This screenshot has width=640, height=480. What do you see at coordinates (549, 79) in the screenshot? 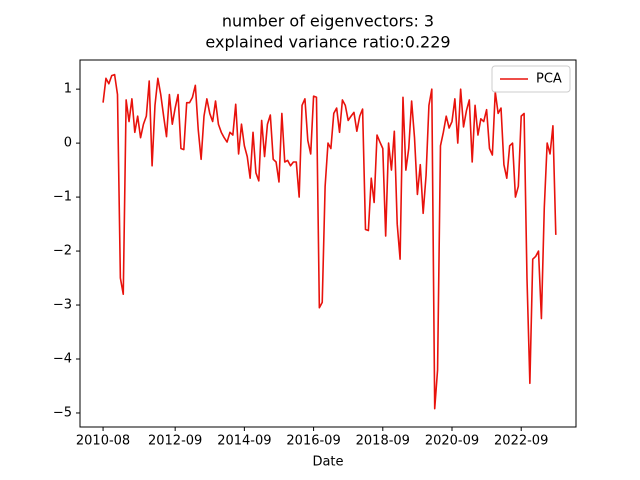
I see `legend-label: PCA` at bounding box center [549, 79].